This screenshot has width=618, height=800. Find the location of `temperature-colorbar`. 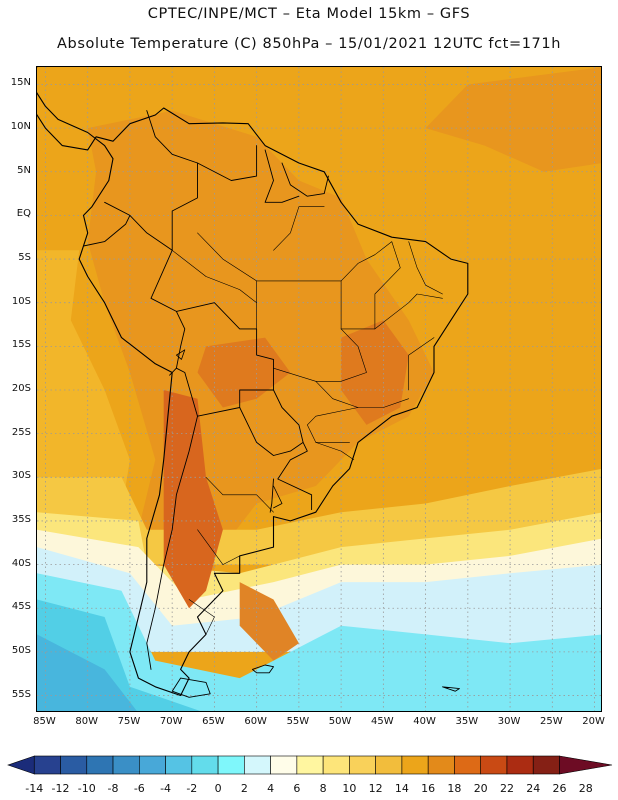

temperature-colorbar is located at coordinates (310, 765).